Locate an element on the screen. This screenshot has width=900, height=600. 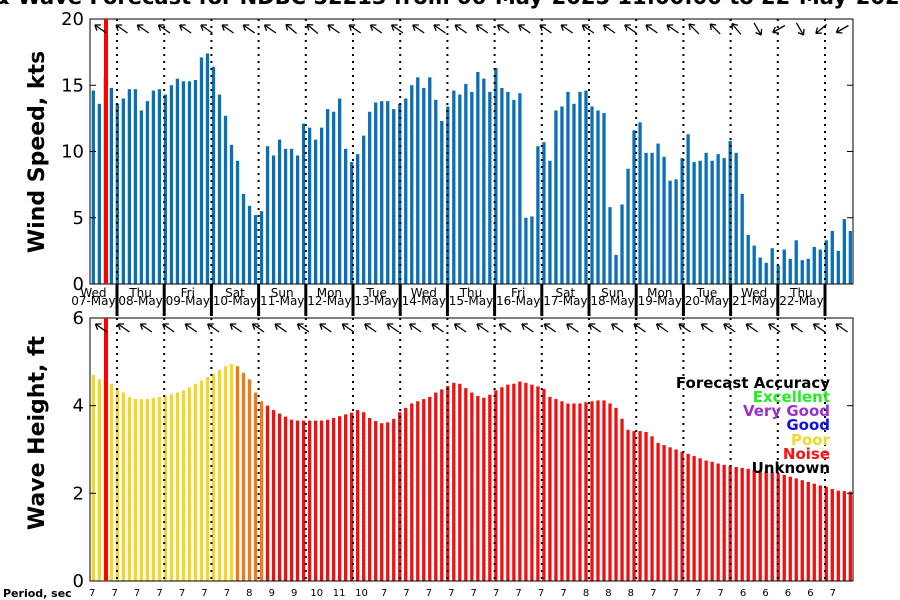
legend-unknown: Unknown is located at coordinates (791, 468).